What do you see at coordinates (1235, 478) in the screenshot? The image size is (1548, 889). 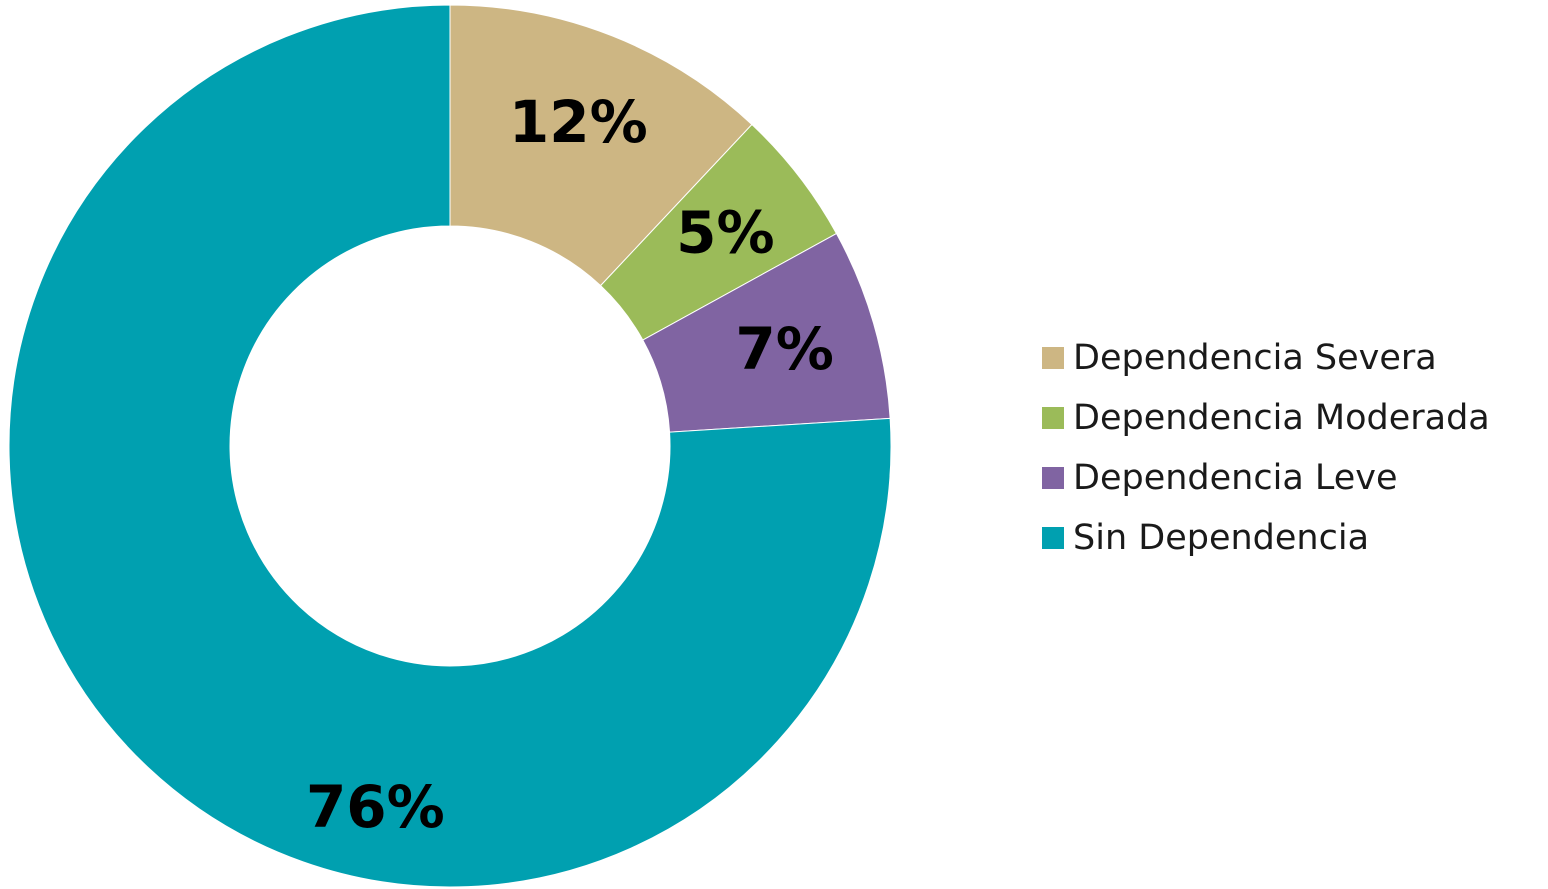 I see `legend-label-dependencia-leve: Dependencia Leve` at bounding box center [1235, 478].